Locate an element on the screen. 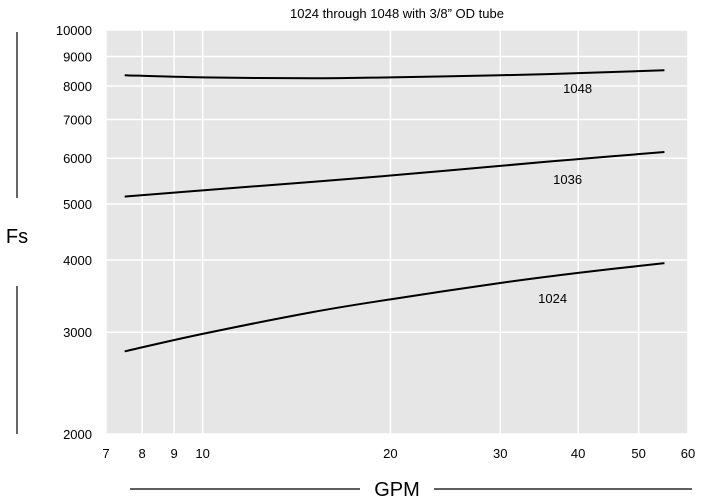 The image size is (704, 504). series-label-1048: 1048 is located at coordinates (577, 88).